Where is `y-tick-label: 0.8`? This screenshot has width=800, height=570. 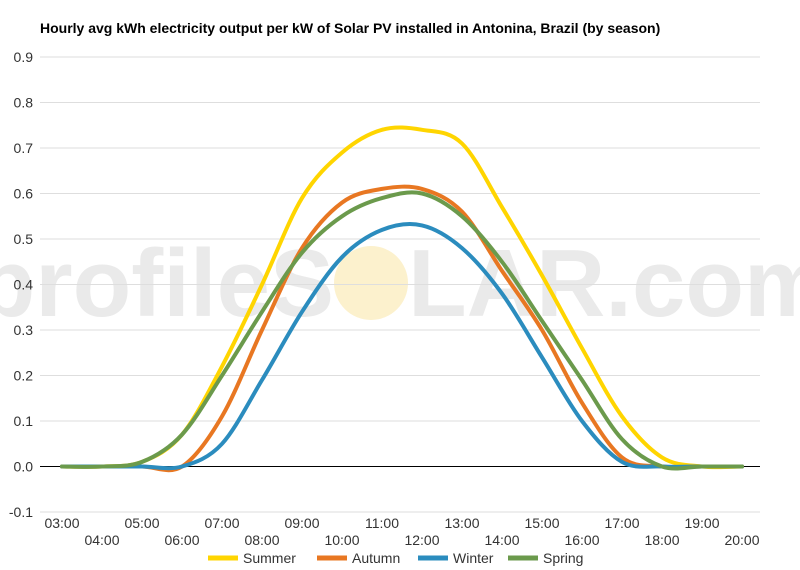
y-tick-label: 0.8 is located at coordinates (24, 103).